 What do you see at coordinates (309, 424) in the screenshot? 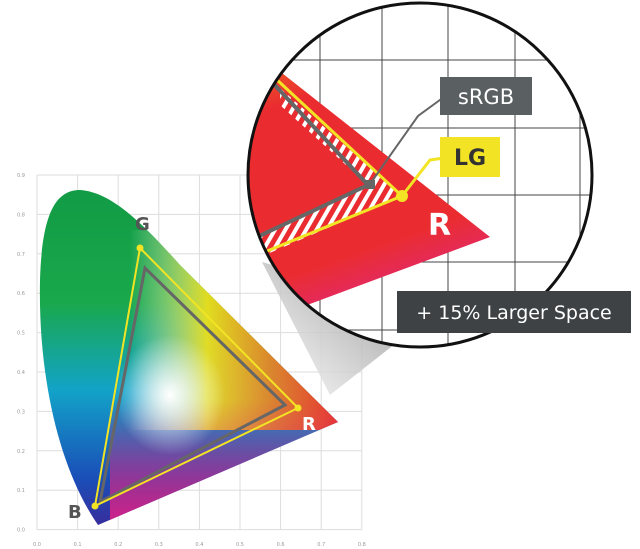
I see `vertex-label: R` at bounding box center [309, 424].